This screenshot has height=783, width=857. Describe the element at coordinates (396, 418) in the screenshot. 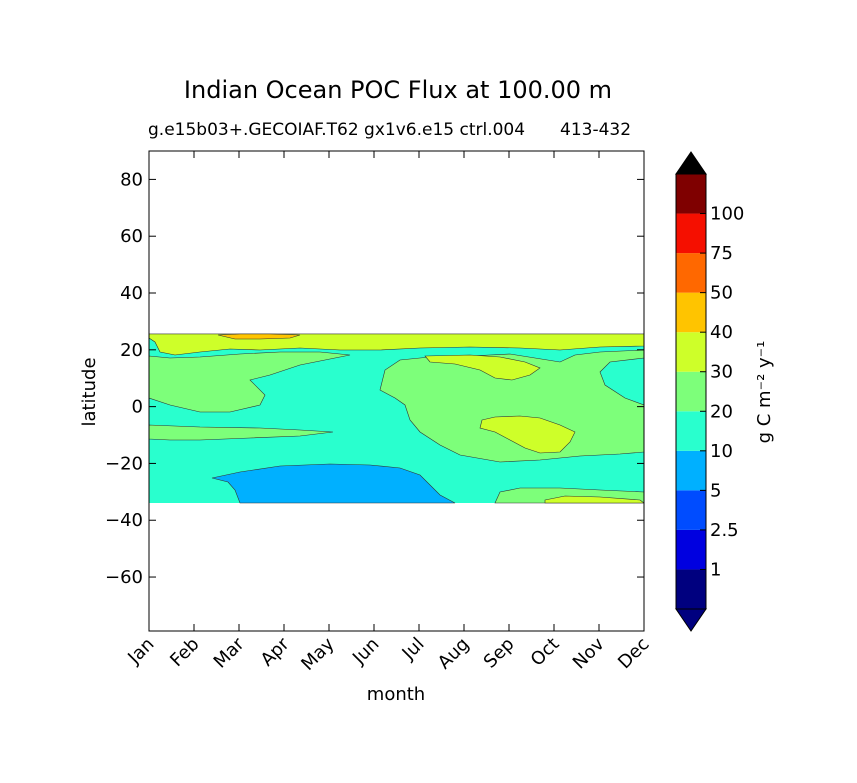

I see `contour-field` at that location.